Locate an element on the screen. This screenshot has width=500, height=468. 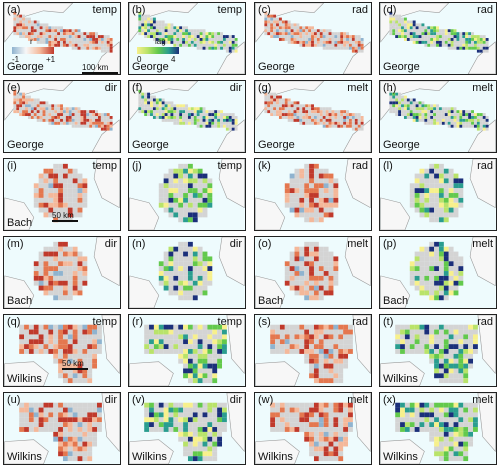
map-panel: (a) temp George r -1 +1 100 km is located at coordinates (62, 38).